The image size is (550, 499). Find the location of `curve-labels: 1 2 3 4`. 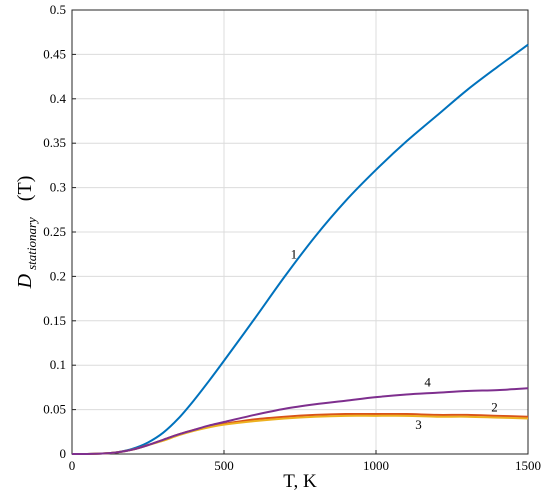

curve-labels: 1 2 3 4 is located at coordinates (394, 339).